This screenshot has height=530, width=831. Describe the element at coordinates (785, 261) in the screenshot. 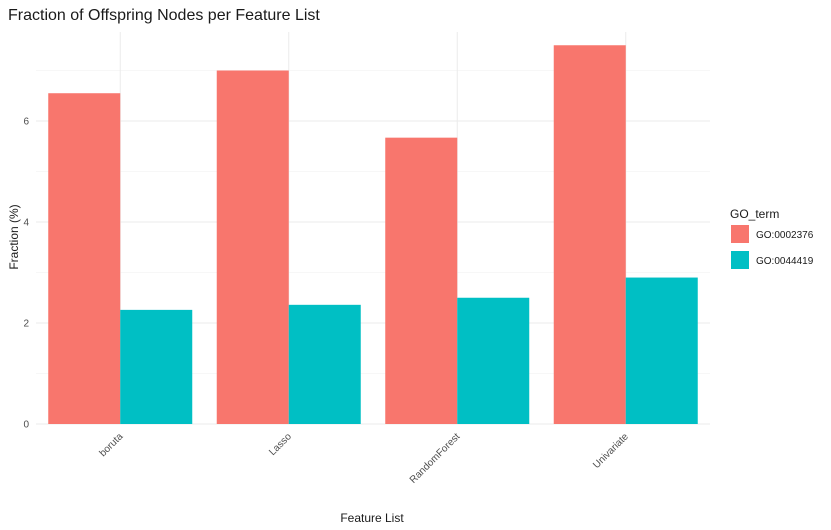

I see `legend-label: GO:0044419` at that location.